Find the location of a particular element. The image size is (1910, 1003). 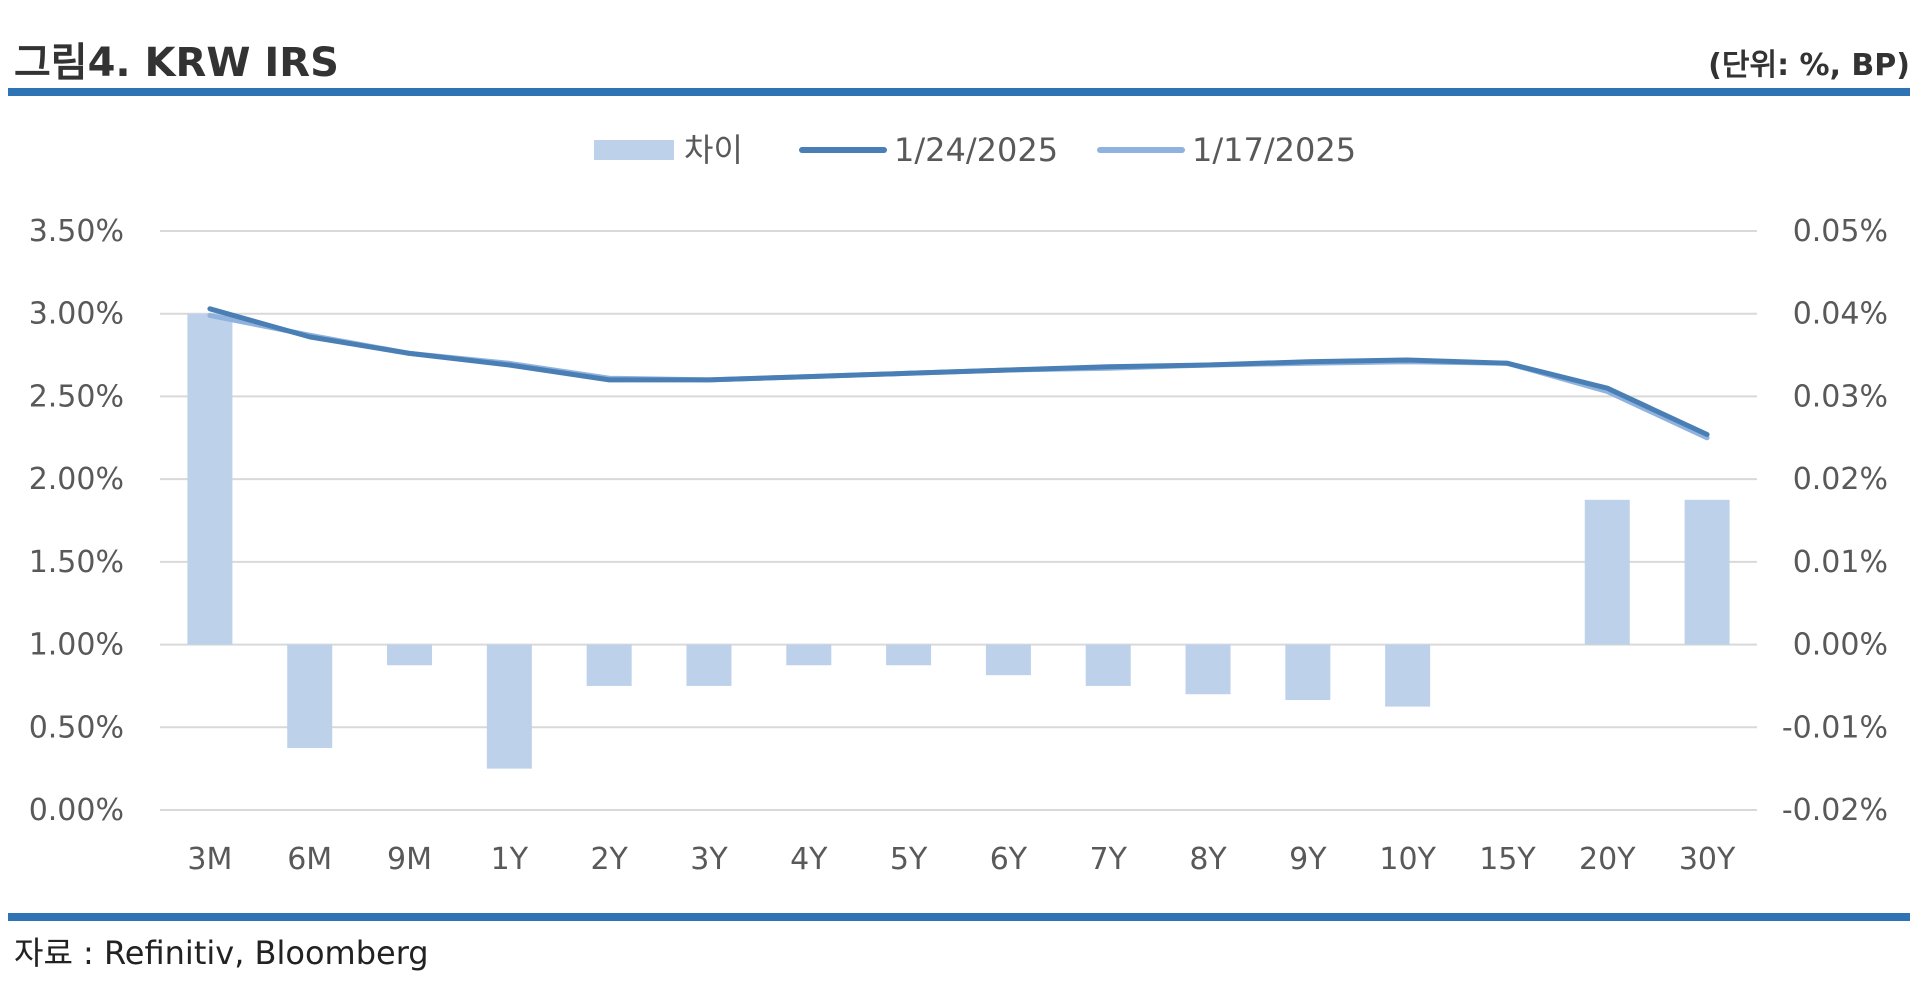

x-tick-label: 3M is located at coordinates (209, 859).